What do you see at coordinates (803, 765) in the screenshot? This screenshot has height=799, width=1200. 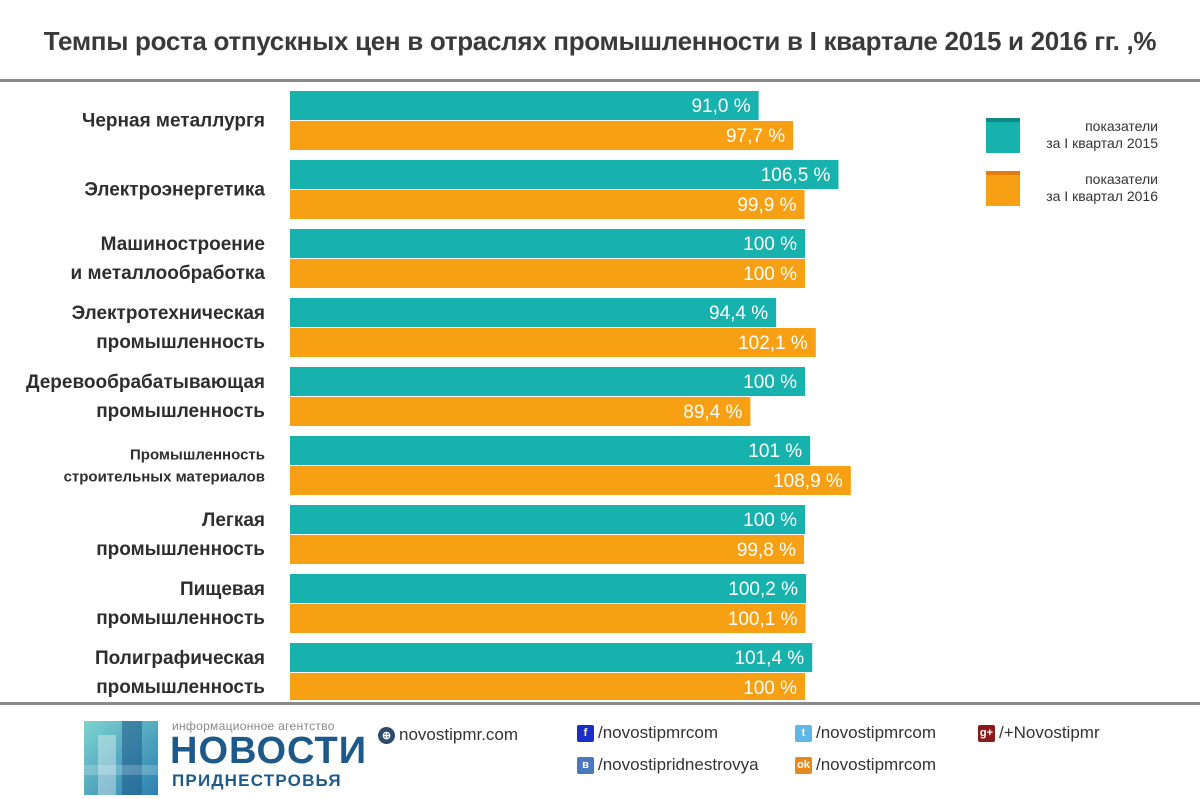 I see `odnoklassniki-icon: ok` at bounding box center [803, 765].